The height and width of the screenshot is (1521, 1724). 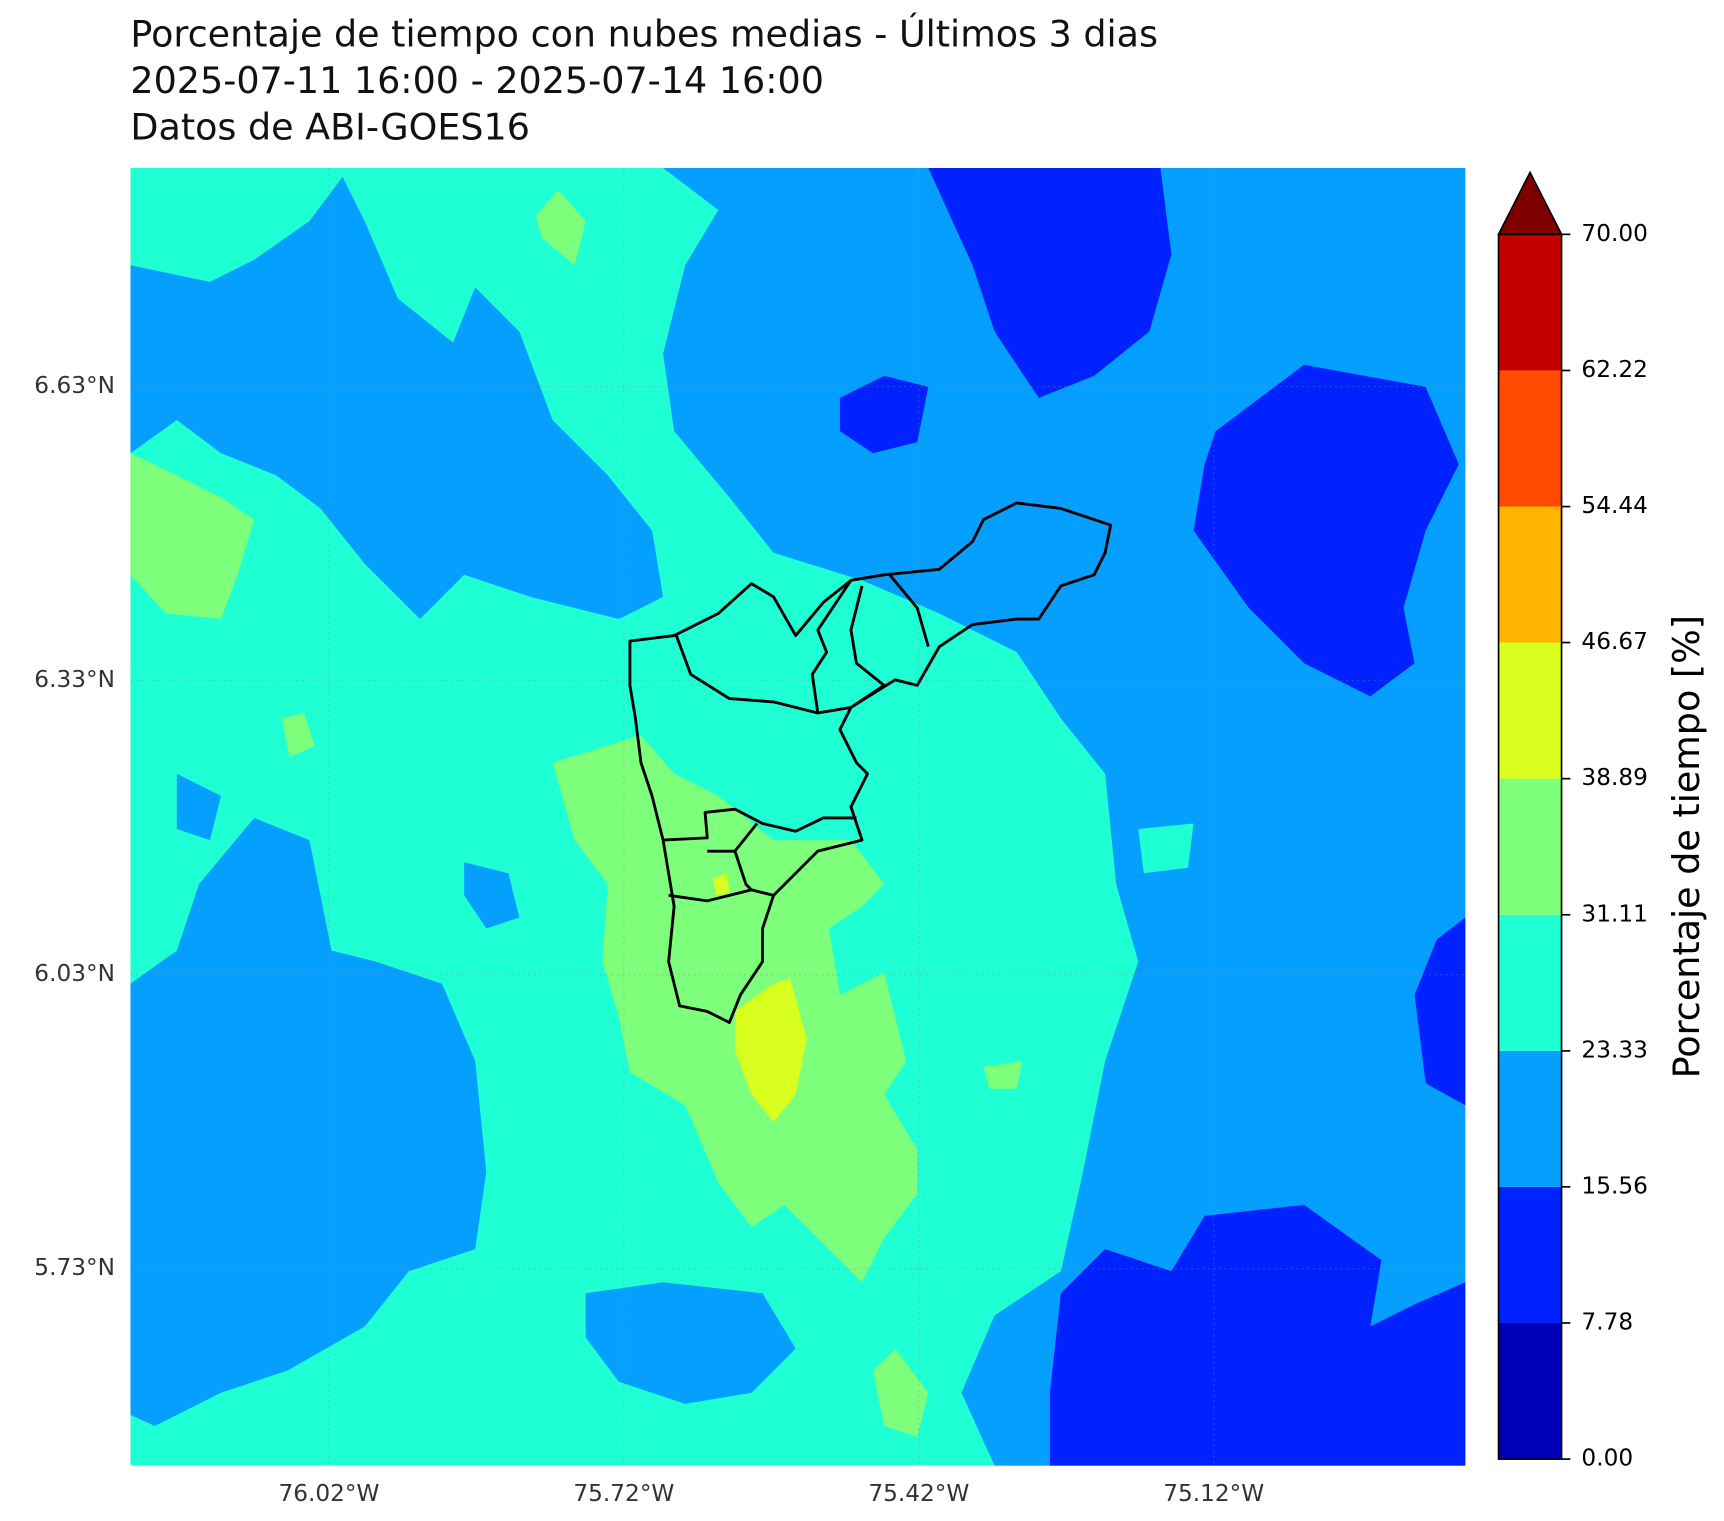 What do you see at coordinates (623, 1493) in the screenshot?
I see `x-tick-label: 75.72°W` at bounding box center [623, 1493].